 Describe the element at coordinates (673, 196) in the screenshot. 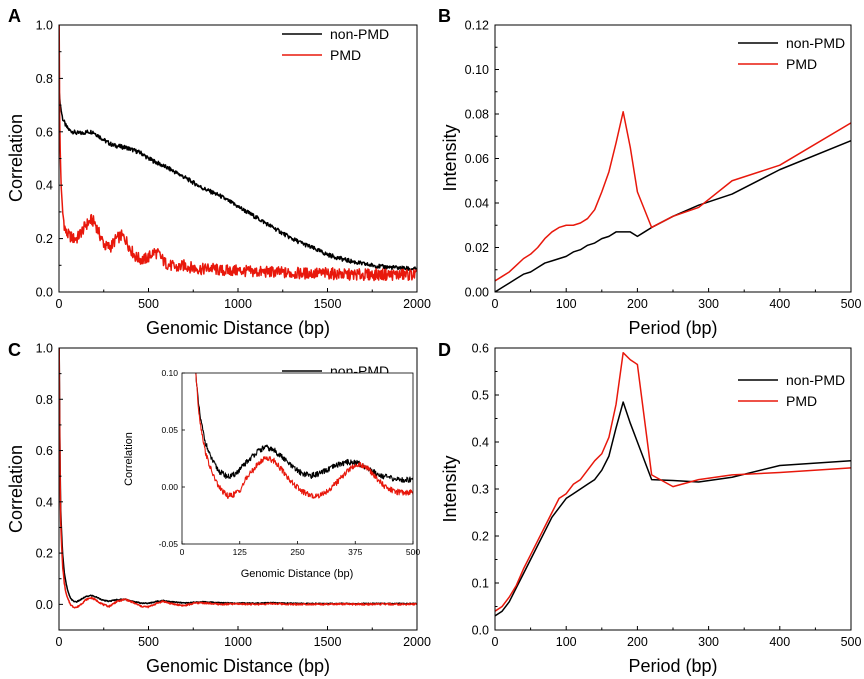

I see `panel-b-series-pmd-line` at that location.